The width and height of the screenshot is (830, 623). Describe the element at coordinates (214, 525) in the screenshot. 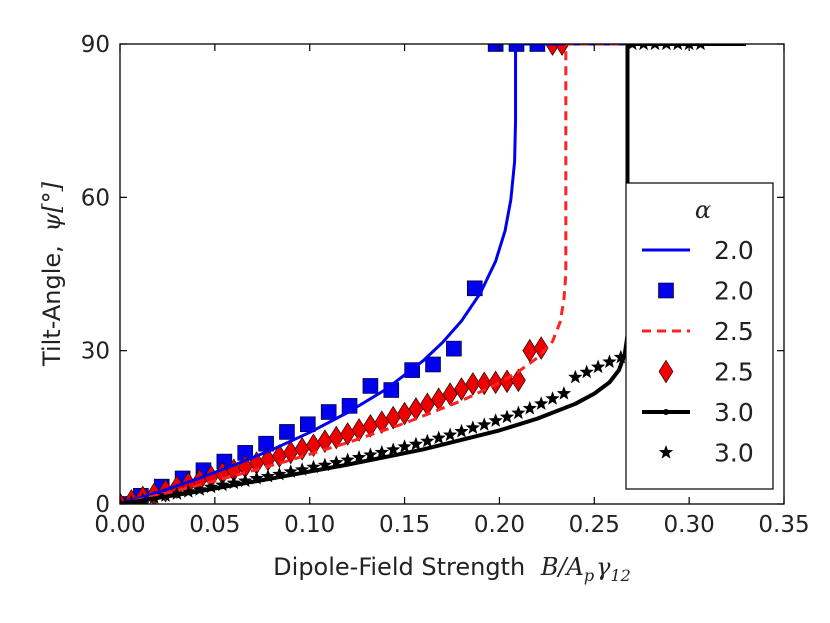

I see `x-tick-label: 0.05` at that location.